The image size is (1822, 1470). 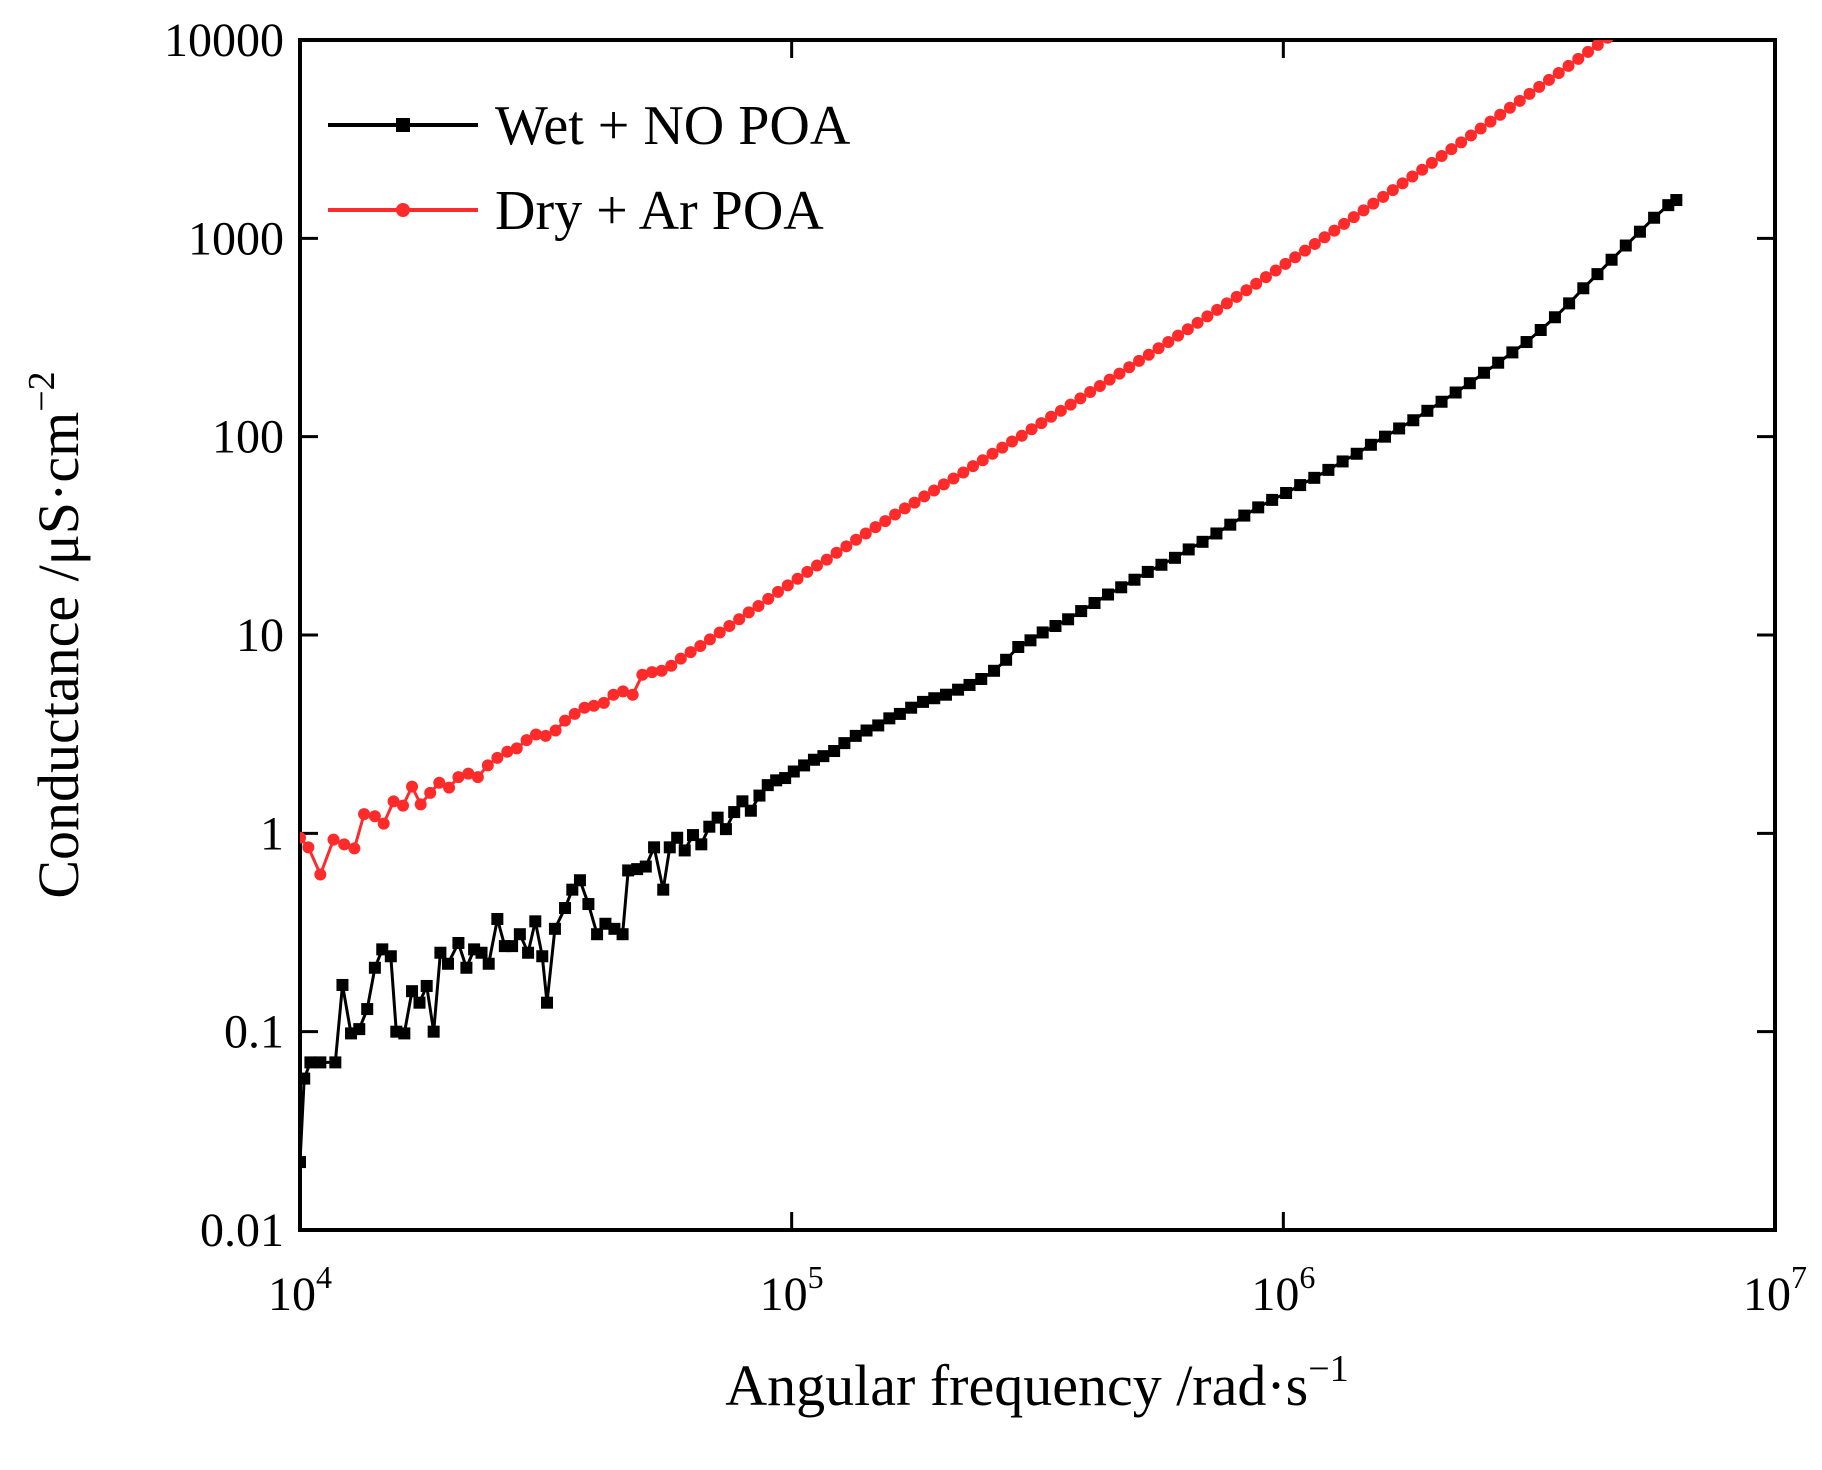 I want to click on y-tick-label: 1000, so click(x=236, y=238).